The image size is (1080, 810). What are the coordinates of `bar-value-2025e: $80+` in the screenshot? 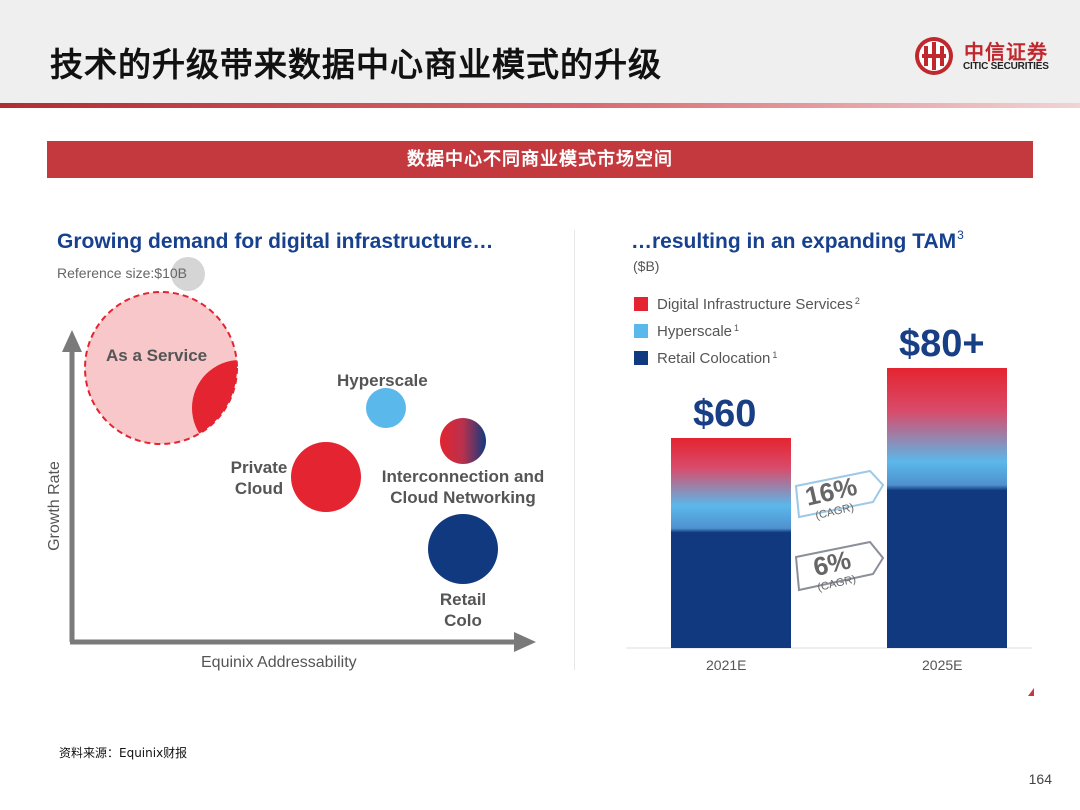 It's located at (942, 344).